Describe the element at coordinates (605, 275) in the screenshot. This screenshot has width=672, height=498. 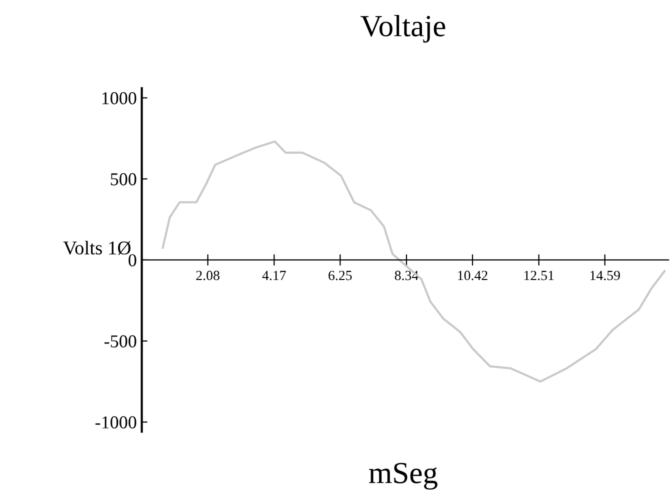
I see `x-tick-label: 14.59` at that location.